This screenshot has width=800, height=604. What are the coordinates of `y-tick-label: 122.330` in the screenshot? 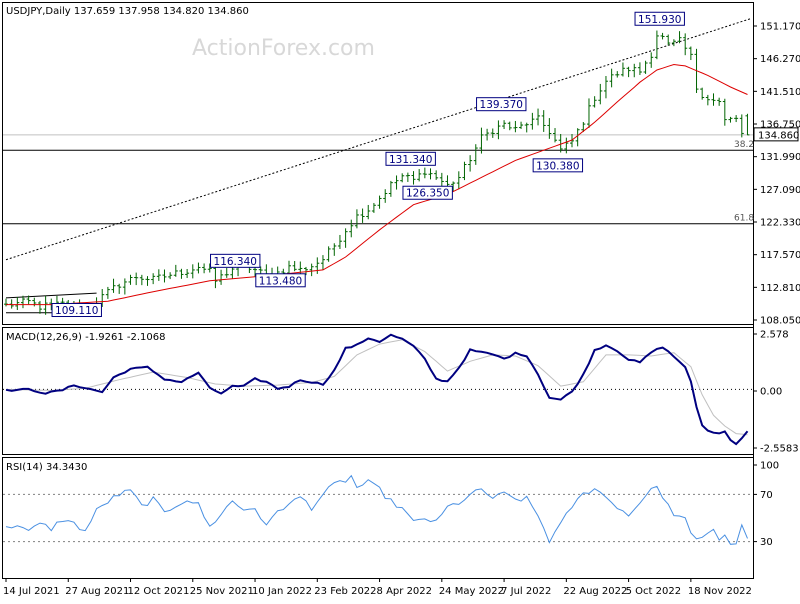 It's located at (780, 223).